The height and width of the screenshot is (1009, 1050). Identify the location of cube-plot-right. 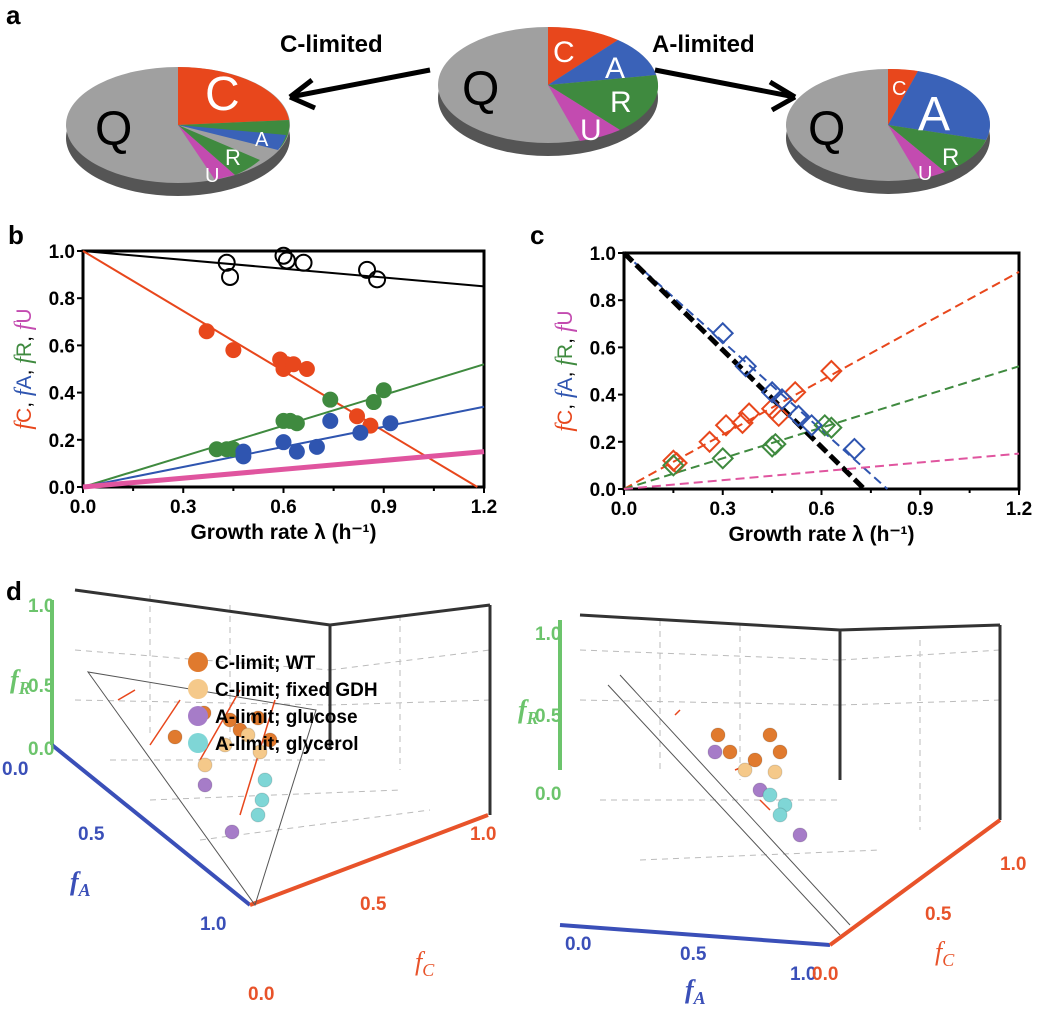
(780, 780).